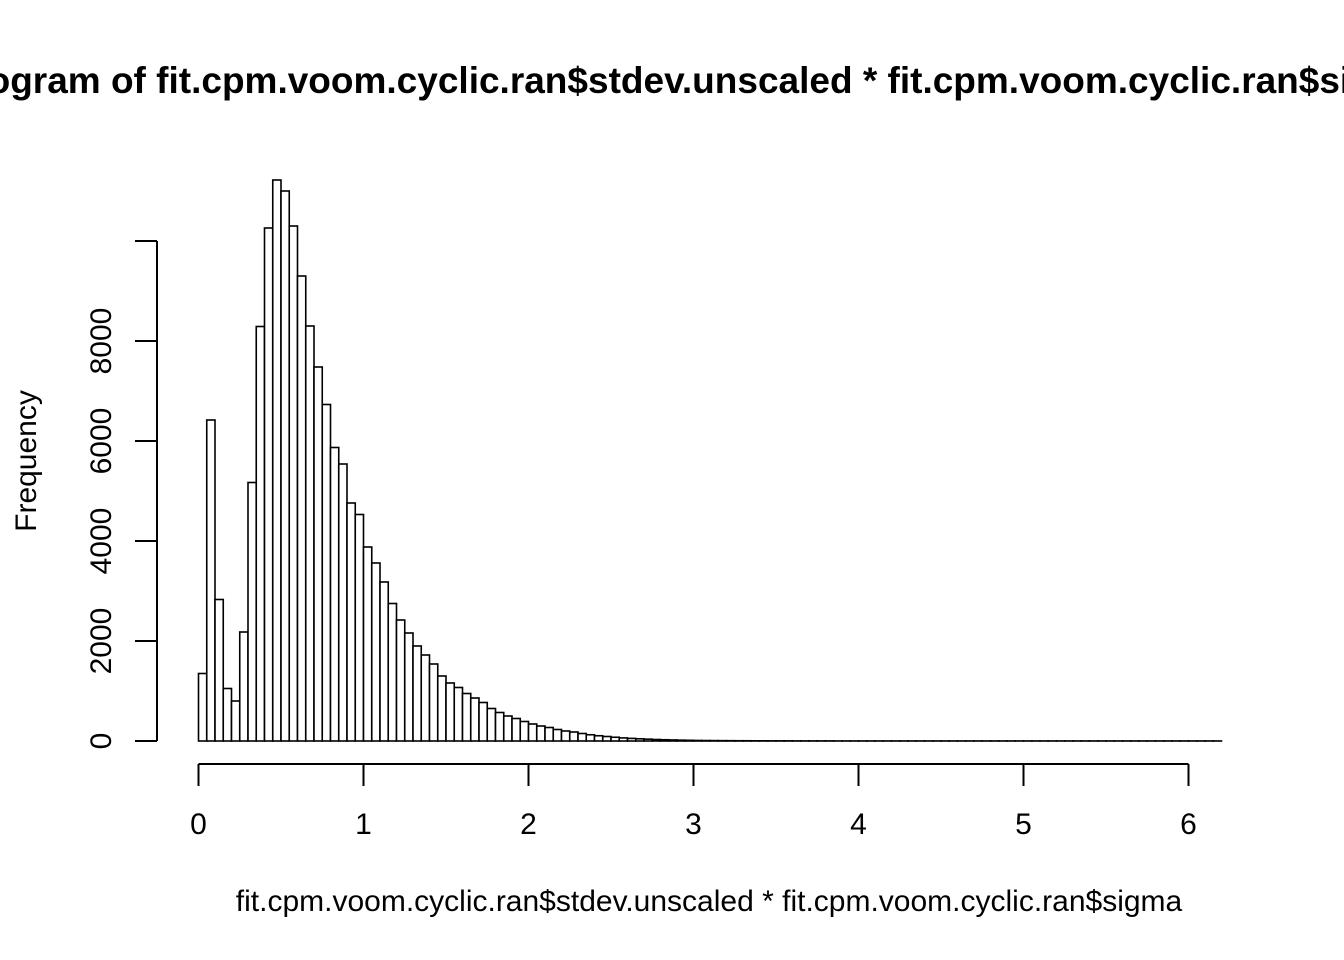 The width and height of the screenshot is (1344, 960). I want to click on x-tick-label: 2, so click(528, 824).